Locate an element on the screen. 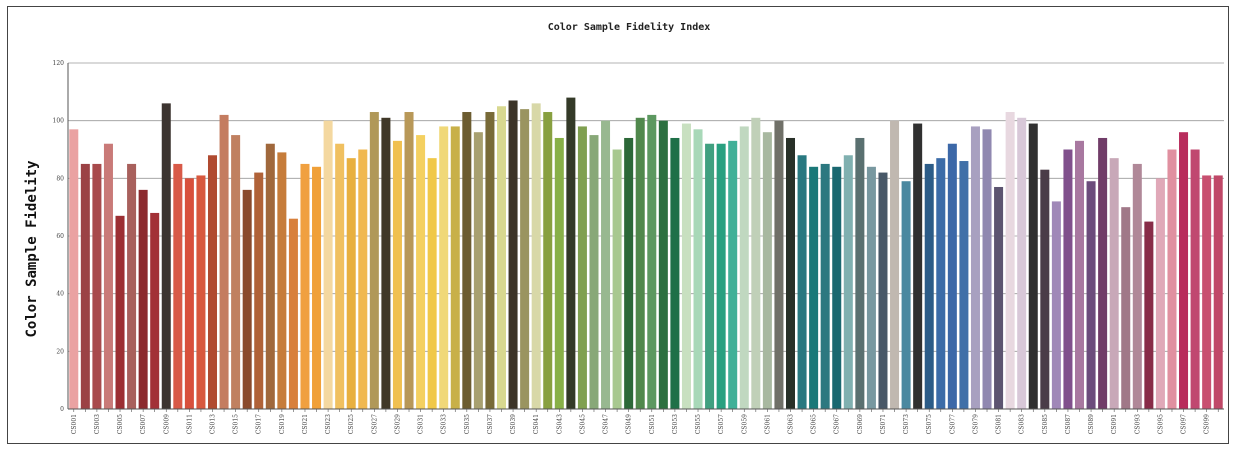 Image resolution: width=1238 pixels, height=450 pixels. x-tick-label: CS011 is located at coordinates (189, 424).